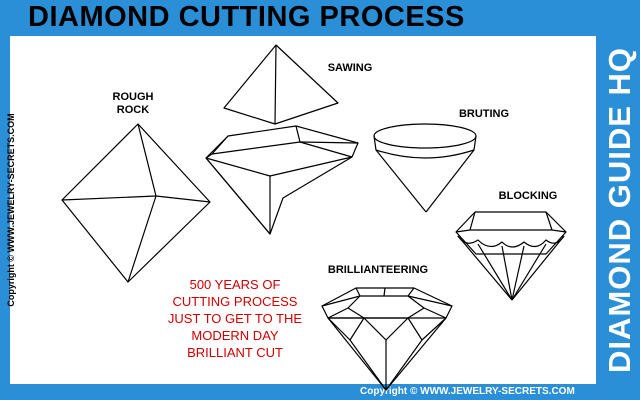 This screenshot has width=640, height=400. I want to click on sawing-bottom-piece, so click(282, 180).